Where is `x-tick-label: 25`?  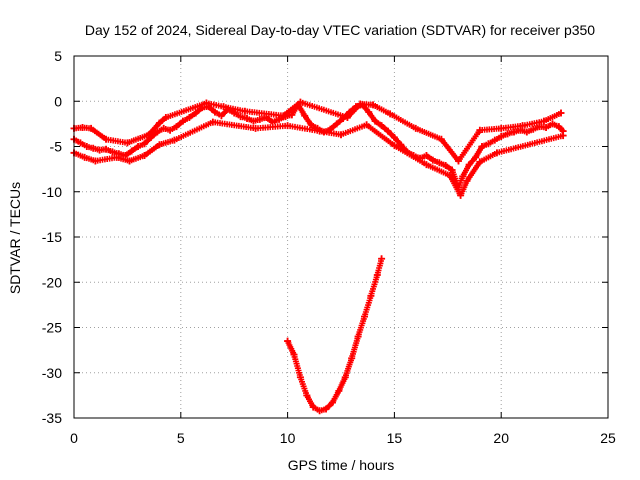 x-tick-label: 25 is located at coordinates (608, 438).